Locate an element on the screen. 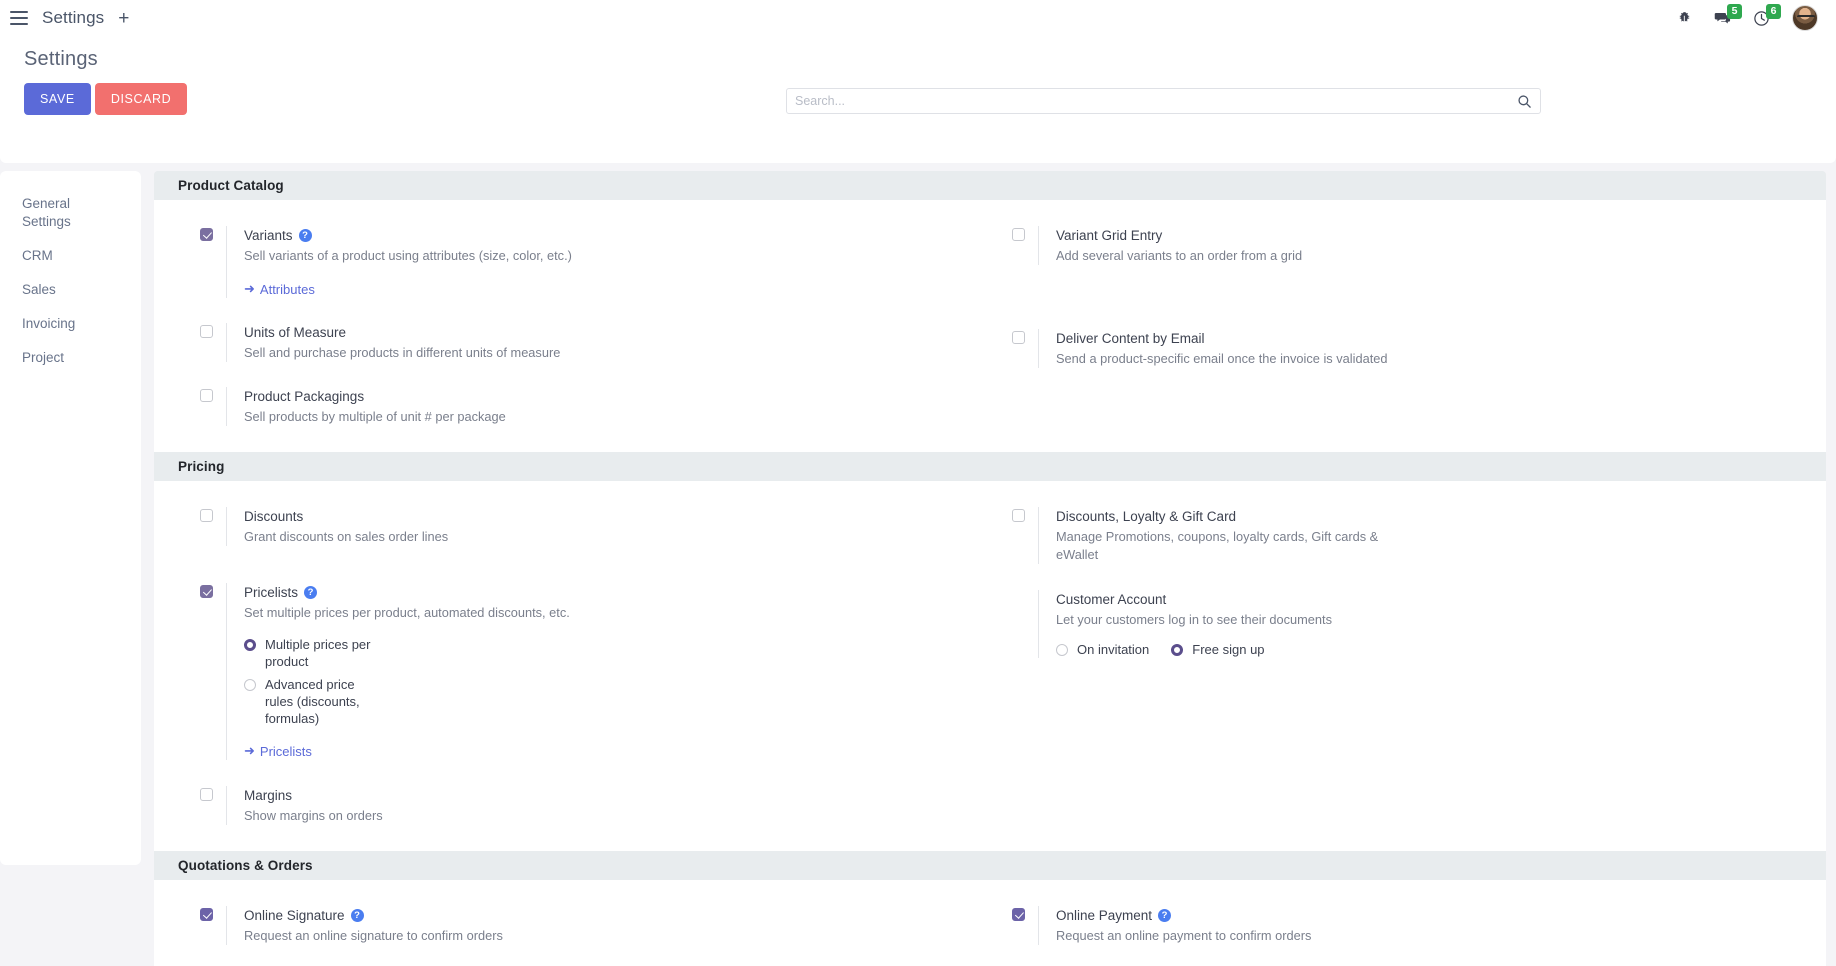  setting-label-row: Customer Account is located at coordinates (1429, 599).